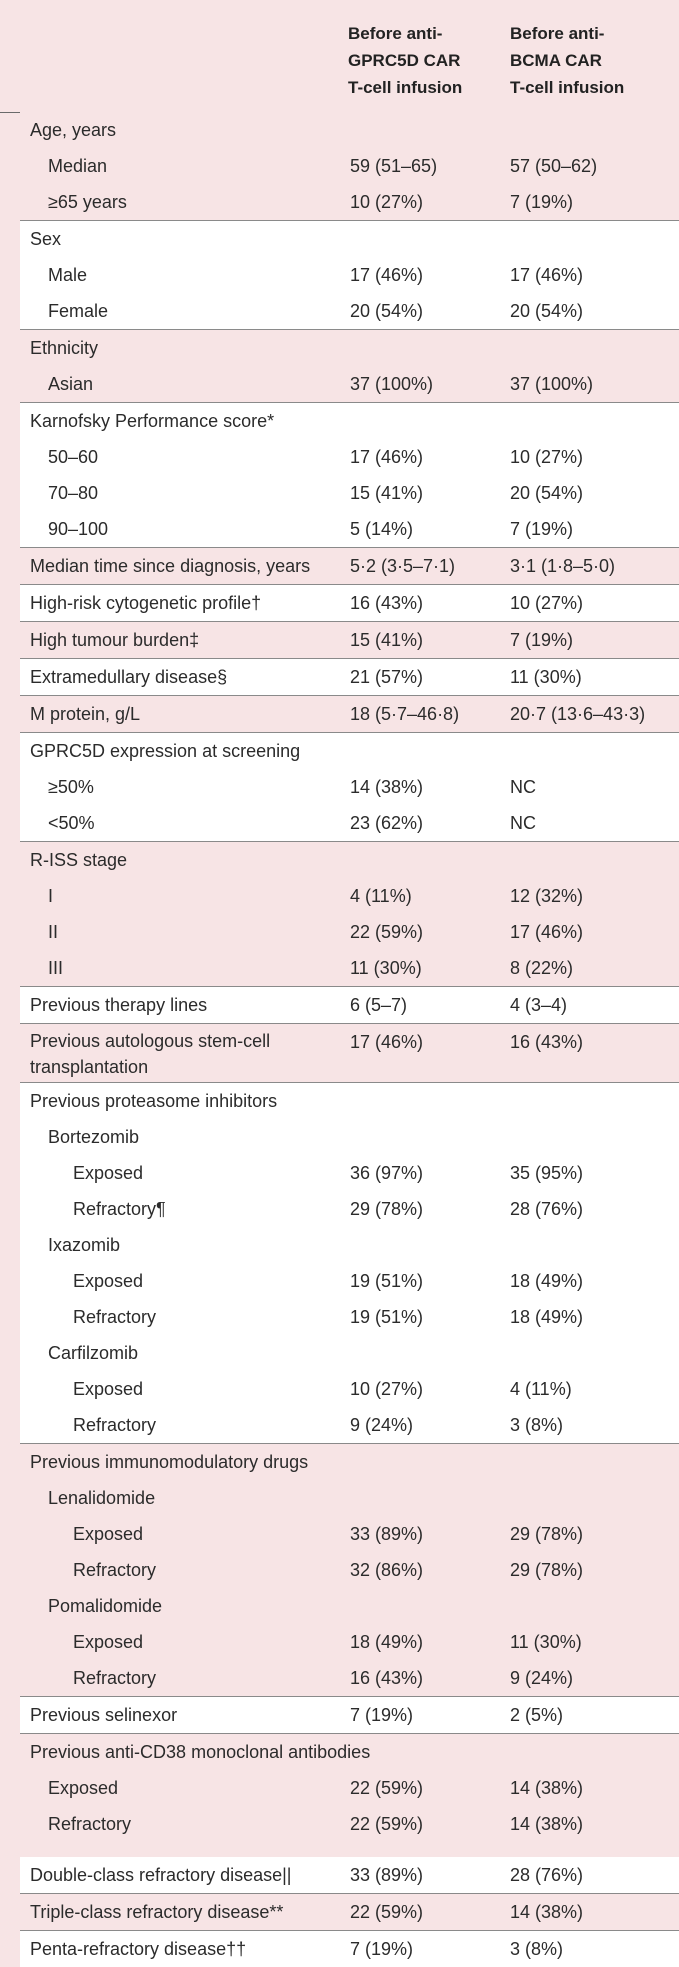  What do you see at coordinates (547, 493) in the screenshot?
I see `value-bcma: 20 (54%)` at bounding box center [547, 493].